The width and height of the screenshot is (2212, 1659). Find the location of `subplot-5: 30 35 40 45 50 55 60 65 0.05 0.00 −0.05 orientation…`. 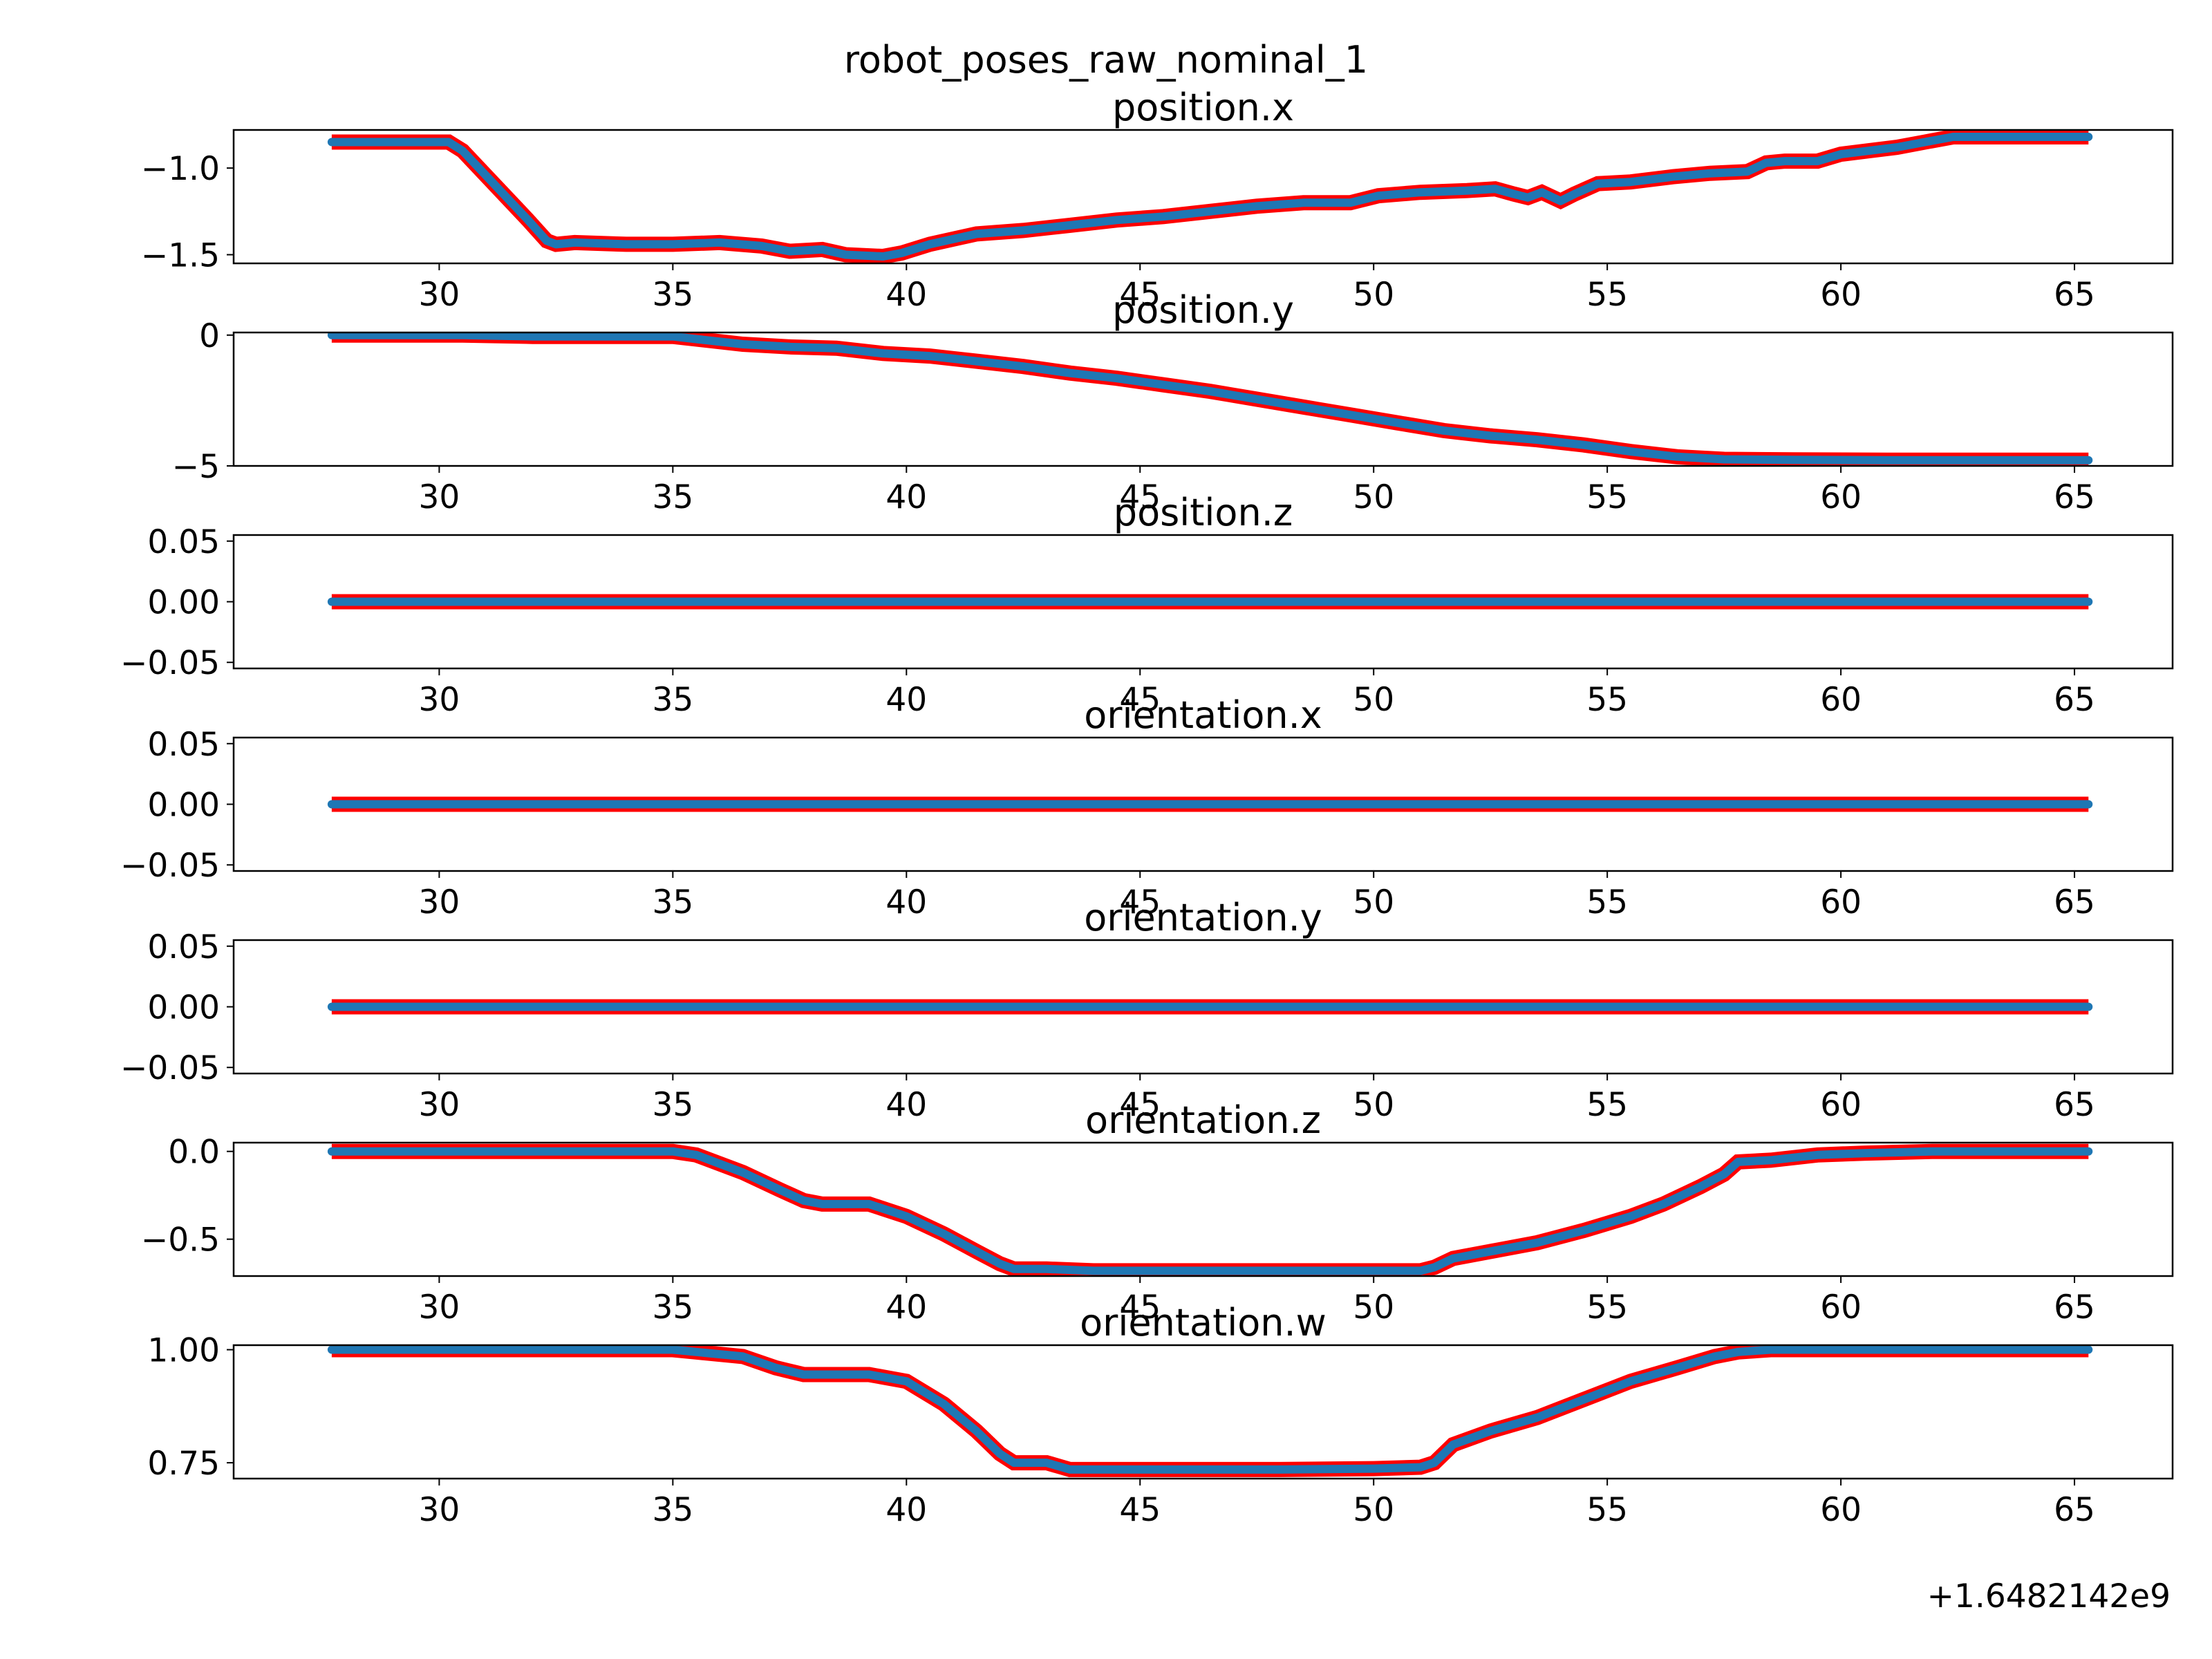

subplot-5: 30 35 40 45 50 55 60 65 0.05 0.00 −0.05 orientation… is located at coordinates (1147, 1010).